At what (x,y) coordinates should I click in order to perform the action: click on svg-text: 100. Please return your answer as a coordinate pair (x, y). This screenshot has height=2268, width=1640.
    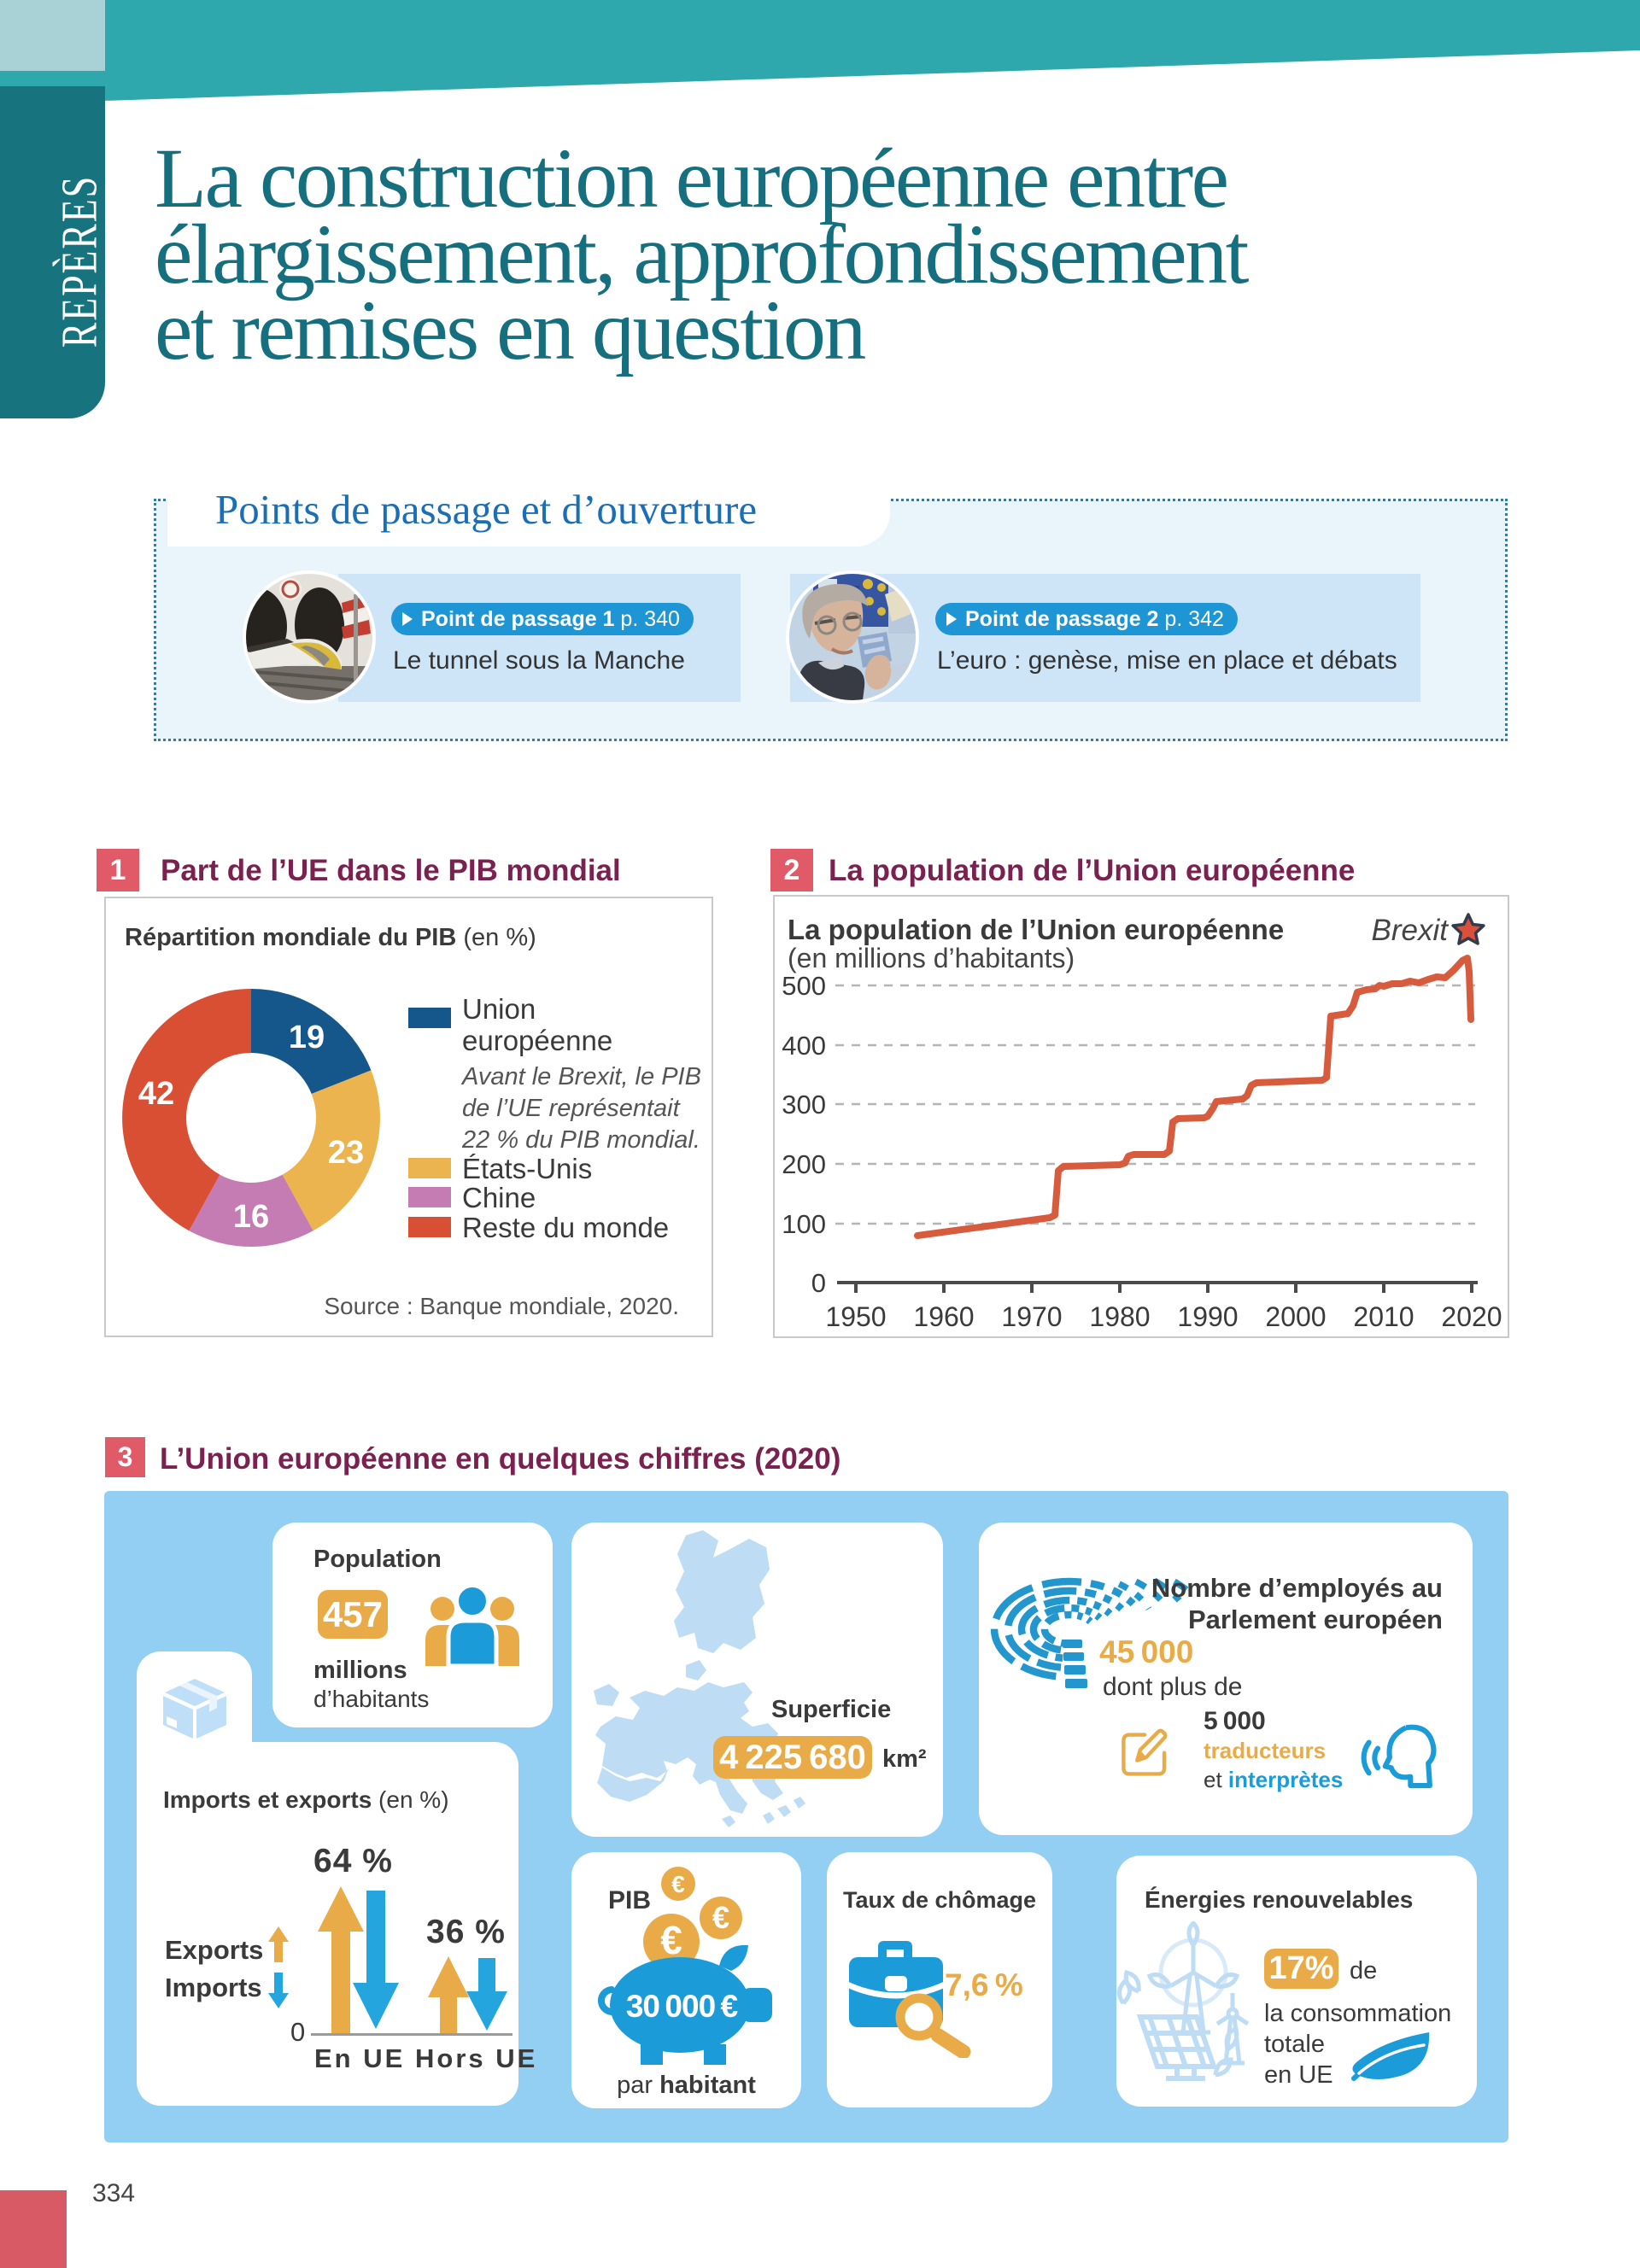
    Looking at the image, I should click on (804, 1224).